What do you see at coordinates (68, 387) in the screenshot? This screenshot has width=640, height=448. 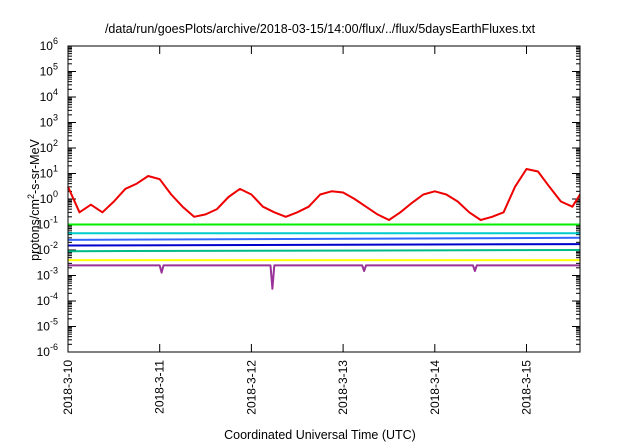 I see `x-tick-label: 2018-3-10` at bounding box center [68, 387].